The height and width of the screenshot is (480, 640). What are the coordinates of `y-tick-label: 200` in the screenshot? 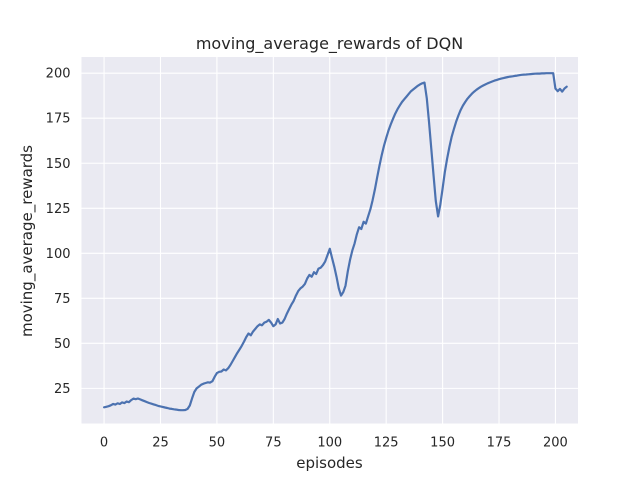 It's located at (58, 74).